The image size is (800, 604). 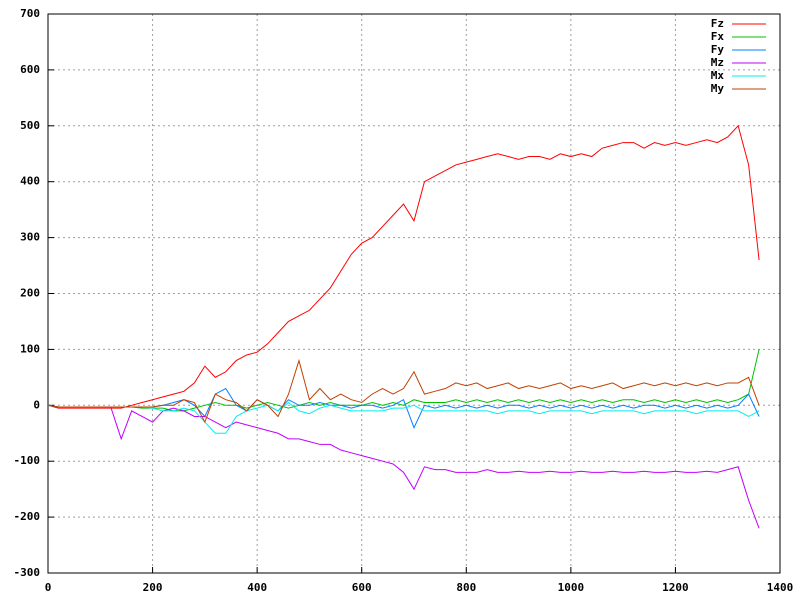 I want to click on y-tick-label: 700, so click(x=30, y=13).